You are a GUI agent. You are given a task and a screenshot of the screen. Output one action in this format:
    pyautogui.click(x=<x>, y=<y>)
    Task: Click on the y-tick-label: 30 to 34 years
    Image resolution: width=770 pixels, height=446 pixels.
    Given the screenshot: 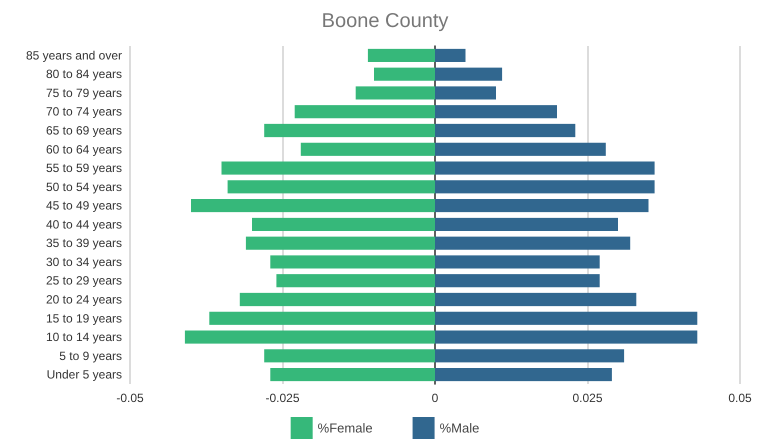 What is the action you would take?
    pyautogui.click(x=84, y=261)
    